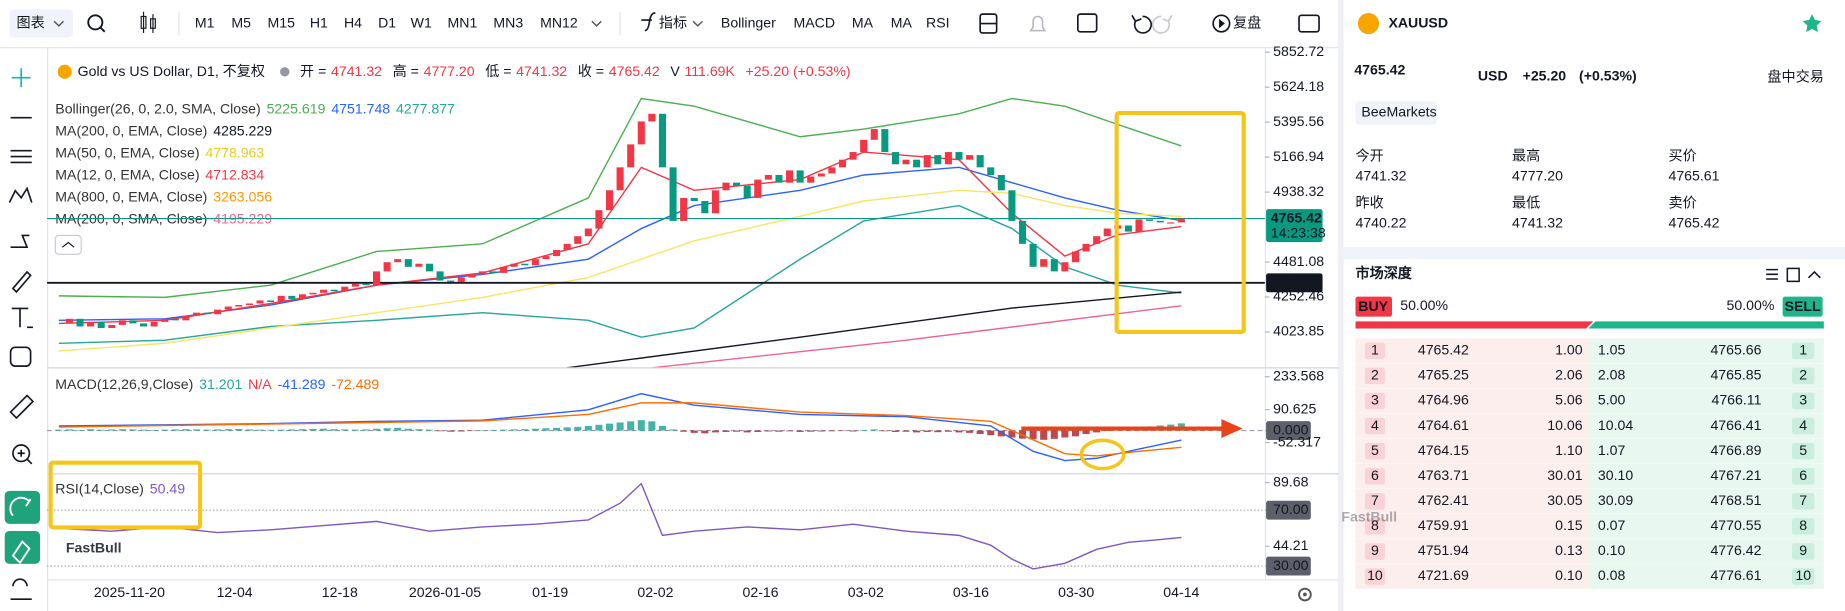 The height and width of the screenshot is (611, 1845). Describe the element at coordinates (1294, 283) in the screenshot. I see `price-level-badge` at that location.